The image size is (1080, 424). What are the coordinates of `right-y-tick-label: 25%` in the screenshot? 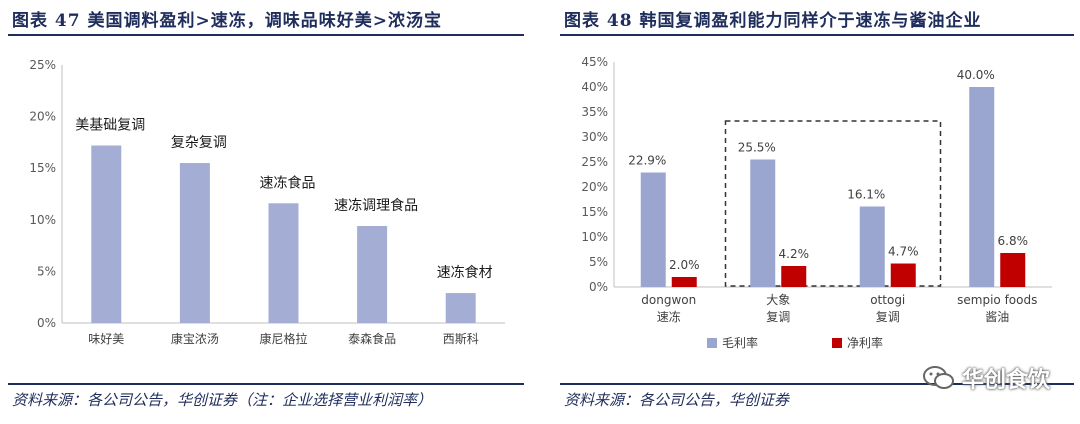 It's located at (594, 162).